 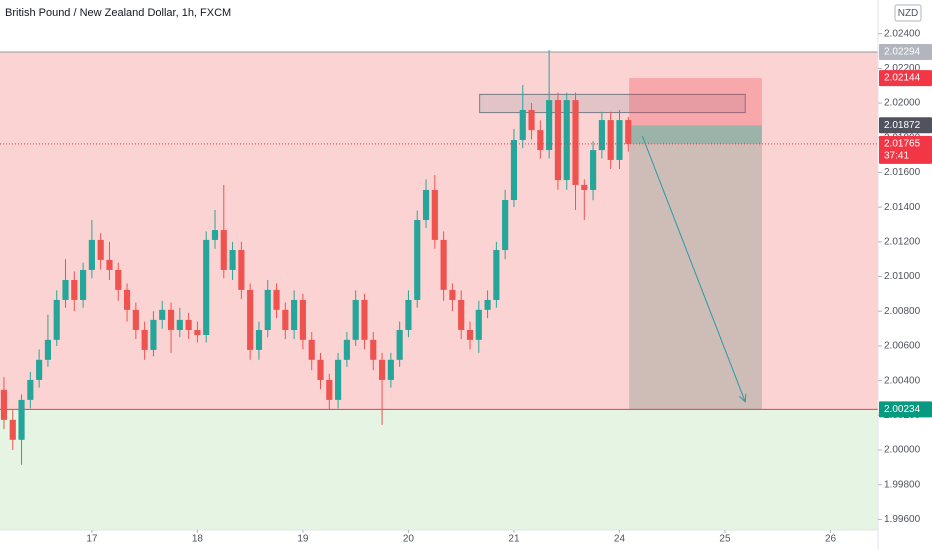 I want to click on x-tick-label: 19, so click(x=303, y=539).